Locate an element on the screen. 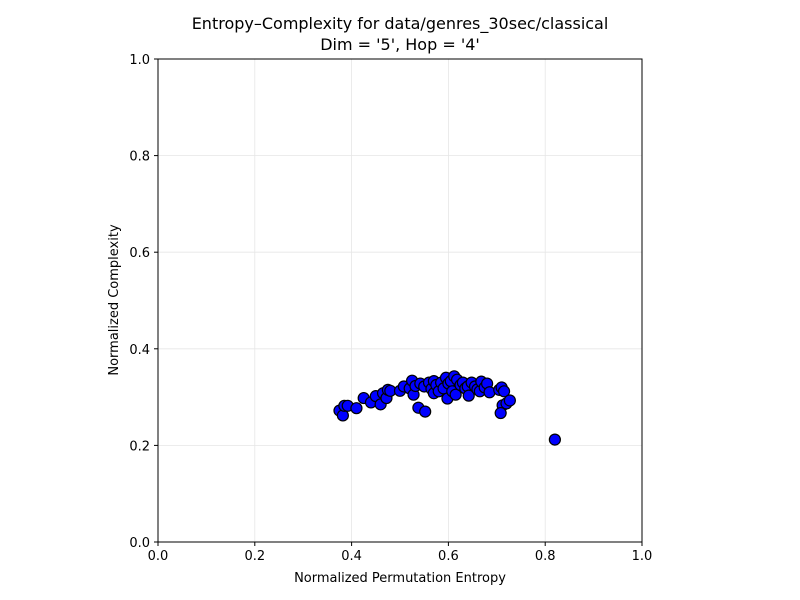 The height and width of the screenshot is (600, 800). x-axis-label: Normalized Permutation Entropy is located at coordinates (400, 578).